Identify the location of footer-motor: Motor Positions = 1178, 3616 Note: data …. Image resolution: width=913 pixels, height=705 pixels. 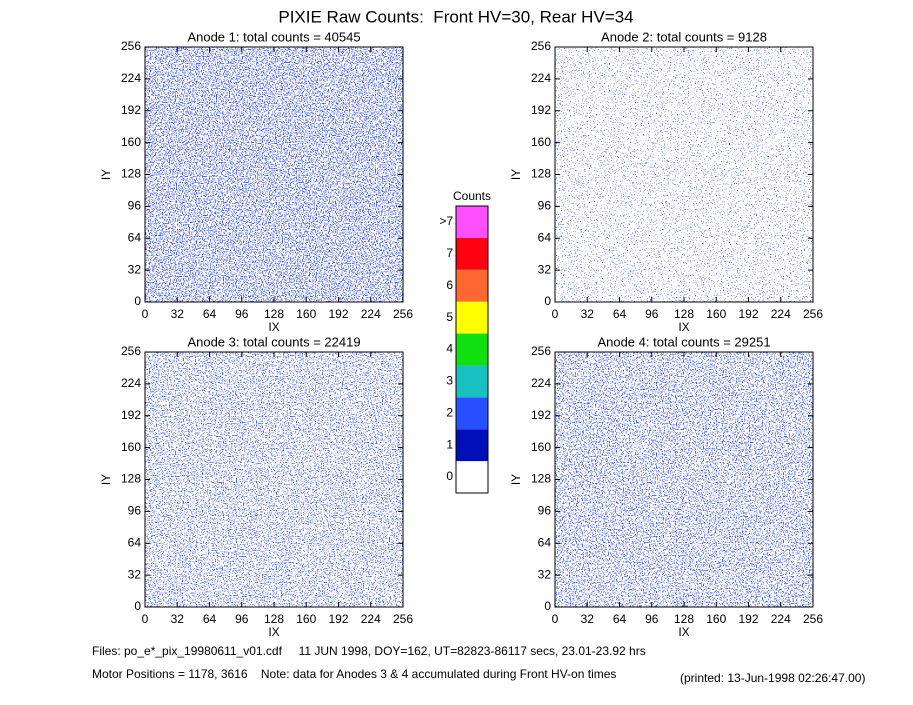
(354, 674).